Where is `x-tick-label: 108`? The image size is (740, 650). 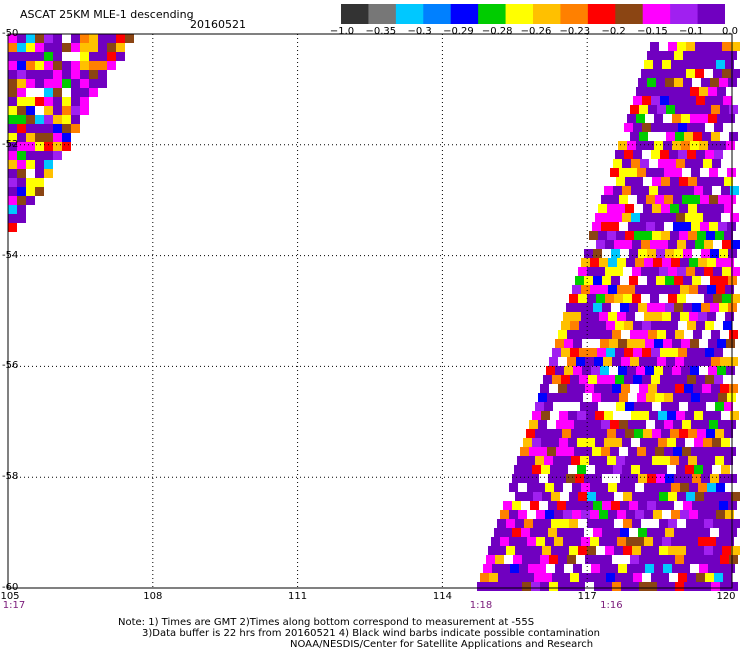
x-tick-label: 108 is located at coordinates (153, 596).